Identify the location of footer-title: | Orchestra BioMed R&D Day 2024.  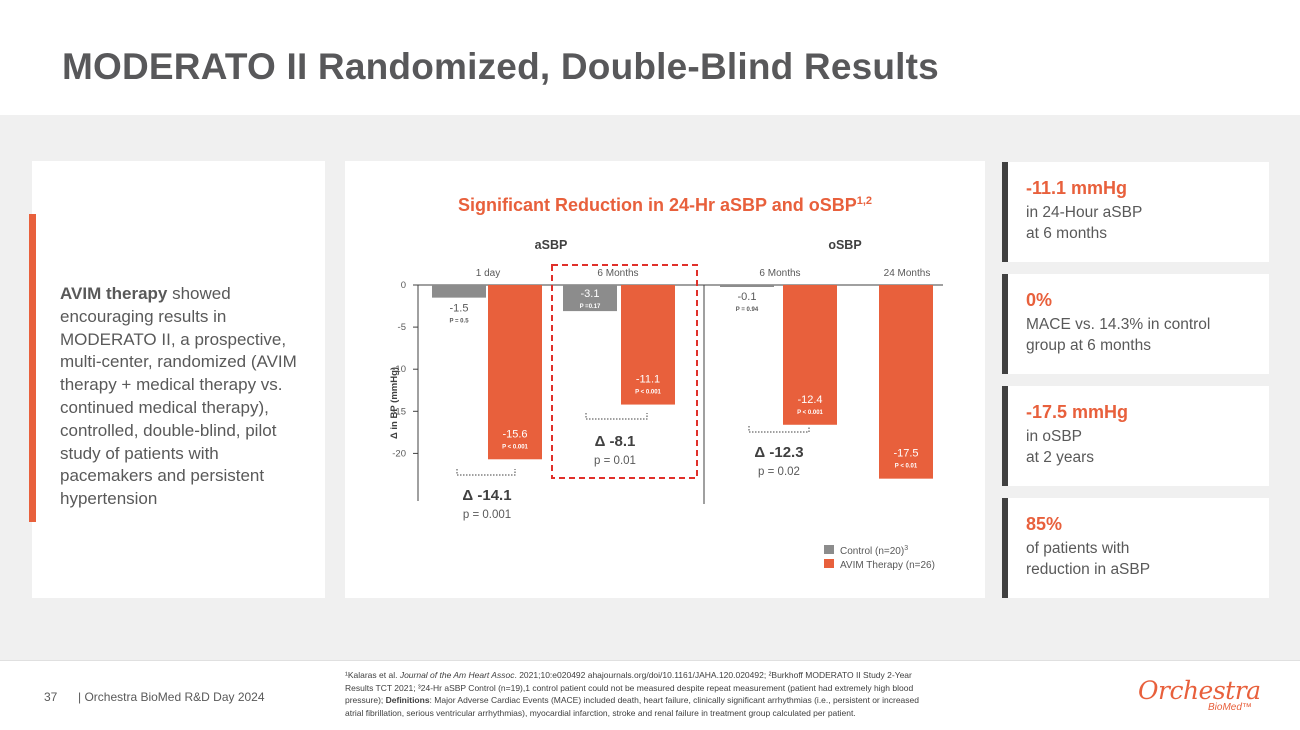
(171, 697).